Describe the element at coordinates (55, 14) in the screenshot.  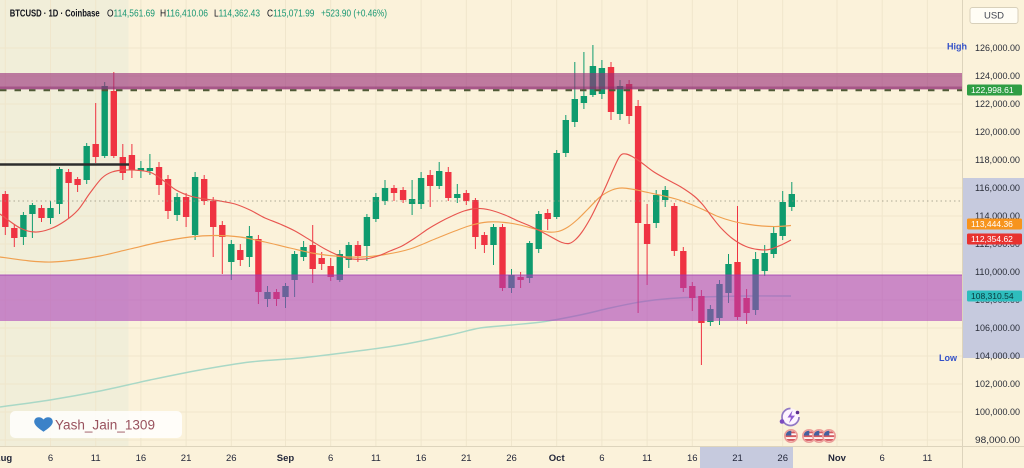
I see `svg-text: BTCUSD · 1D · Coinbase` at that location.